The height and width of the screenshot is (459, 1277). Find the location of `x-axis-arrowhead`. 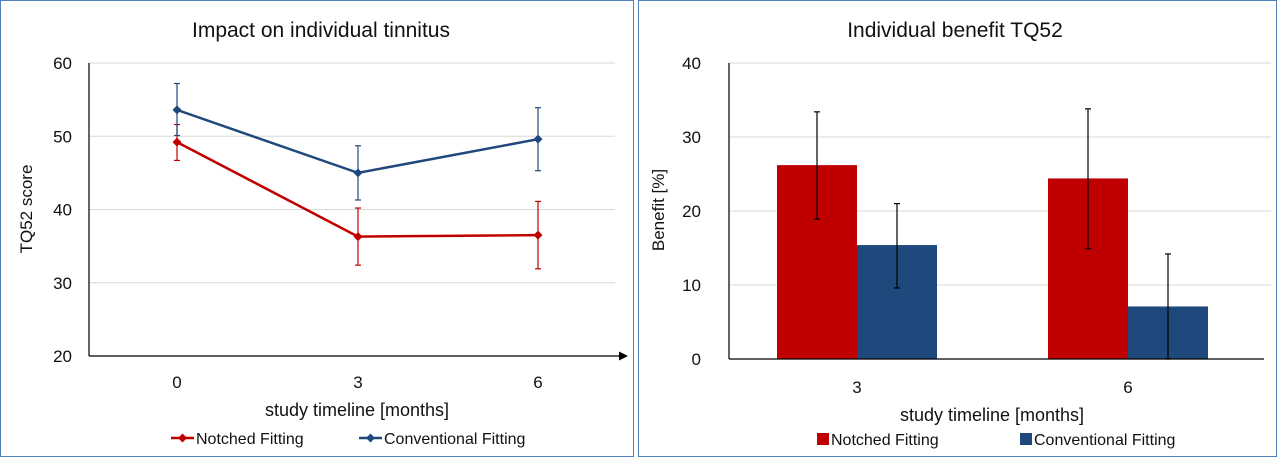

x-axis-arrowhead is located at coordinates (623, 356).